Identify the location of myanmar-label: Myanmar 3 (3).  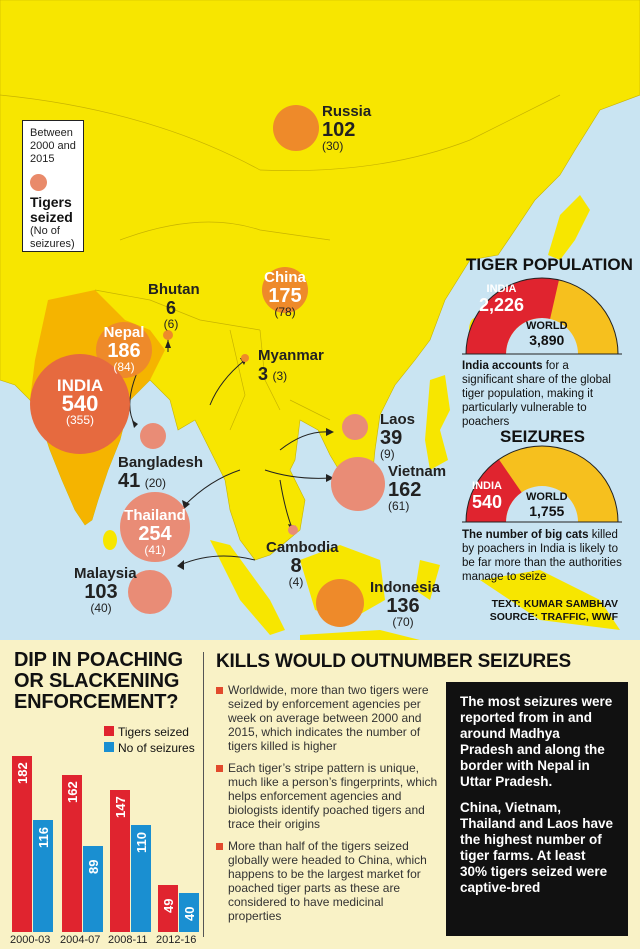
(291, 366).